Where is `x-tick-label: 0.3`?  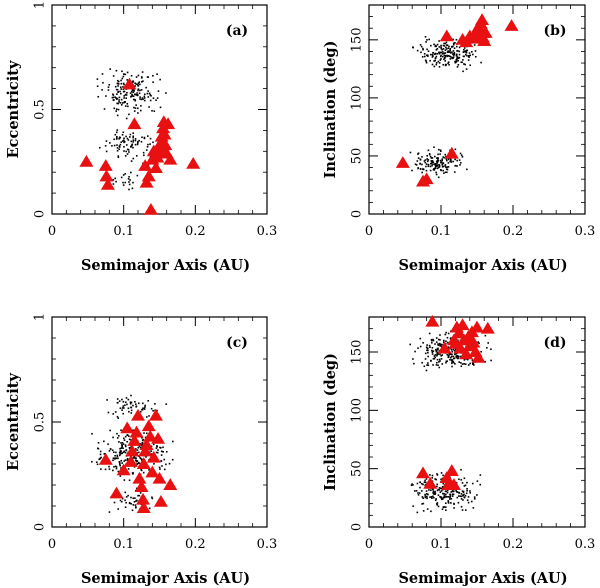 x-tick-label: 0.3 is located at coordinates (267, 544).